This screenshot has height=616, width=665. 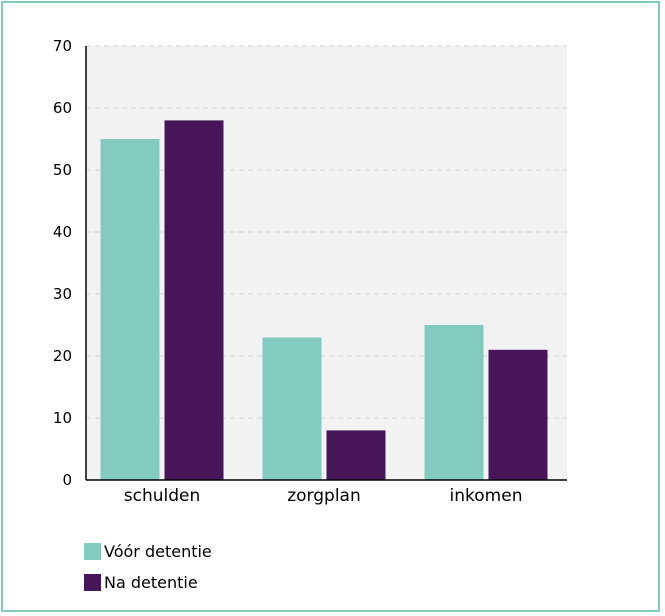 What do you see at coordinates (454, 402) in the screenshot?
I see `bar-inkomen-voor` at bounding box center [454, 402].